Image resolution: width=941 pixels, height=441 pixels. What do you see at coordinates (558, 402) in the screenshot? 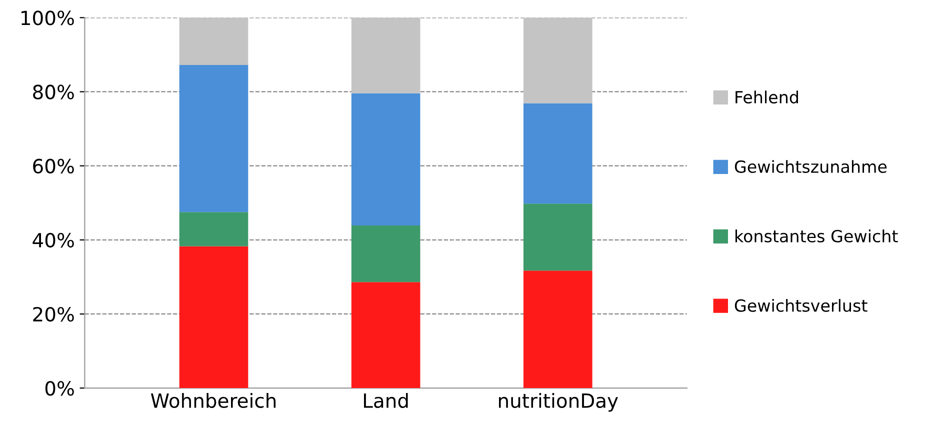
I see `x-tick-label: nutritionDay` at bounding box center [558, 402].